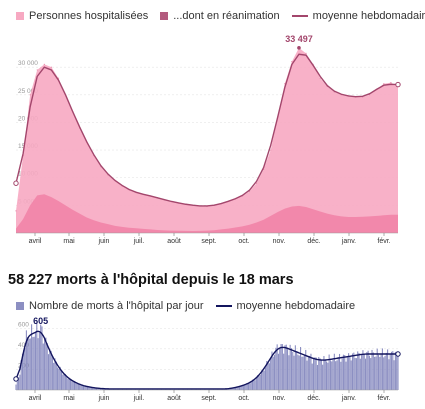 The width and height of the screenshot is (425, 409). I want to click on y-tick-label: 400, so click(23, 345).